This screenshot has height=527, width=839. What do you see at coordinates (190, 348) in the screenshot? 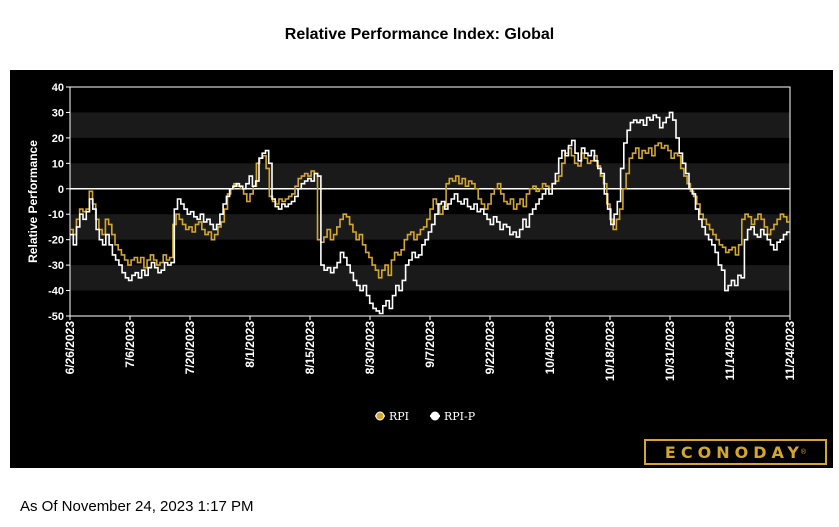
I see `x-tick-label: 7/20/2023` at bounding box center [190, 348].